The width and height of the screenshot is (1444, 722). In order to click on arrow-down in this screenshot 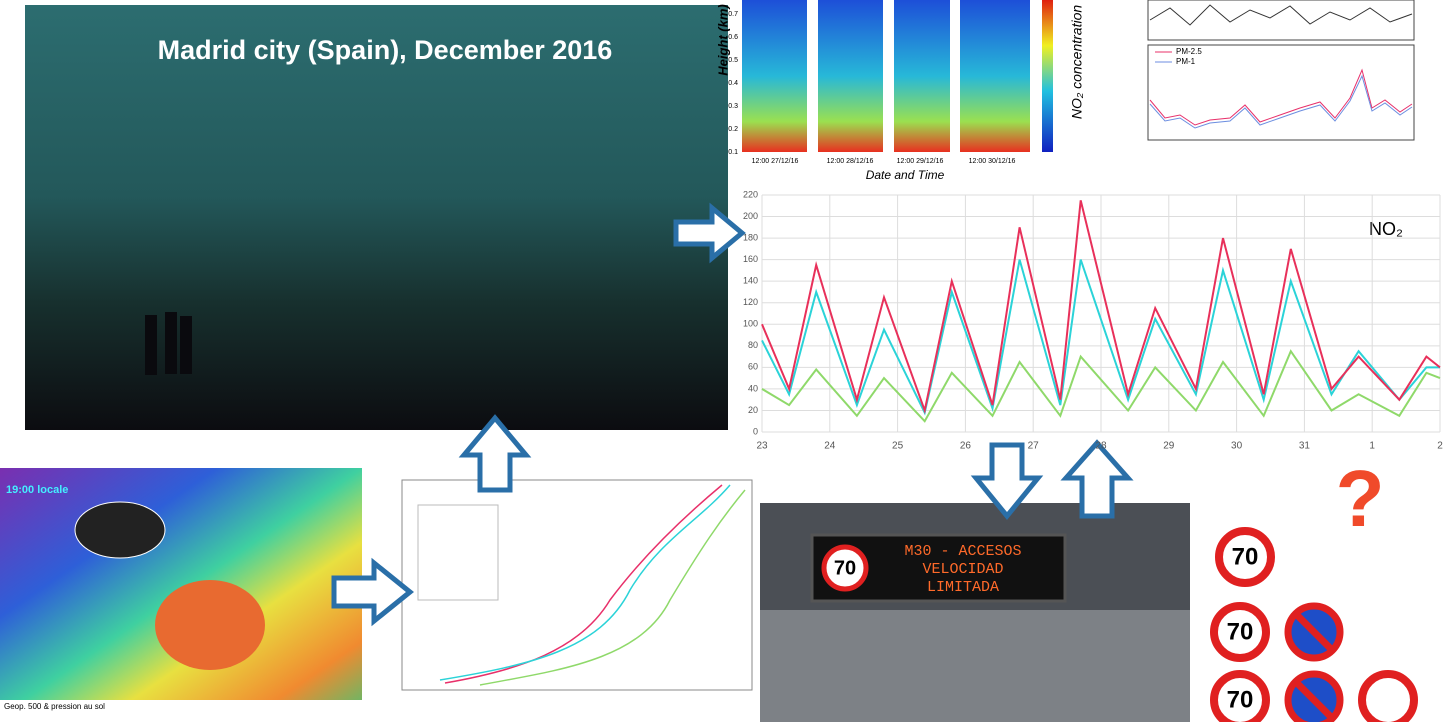, I will do `click(1007, 481)`.